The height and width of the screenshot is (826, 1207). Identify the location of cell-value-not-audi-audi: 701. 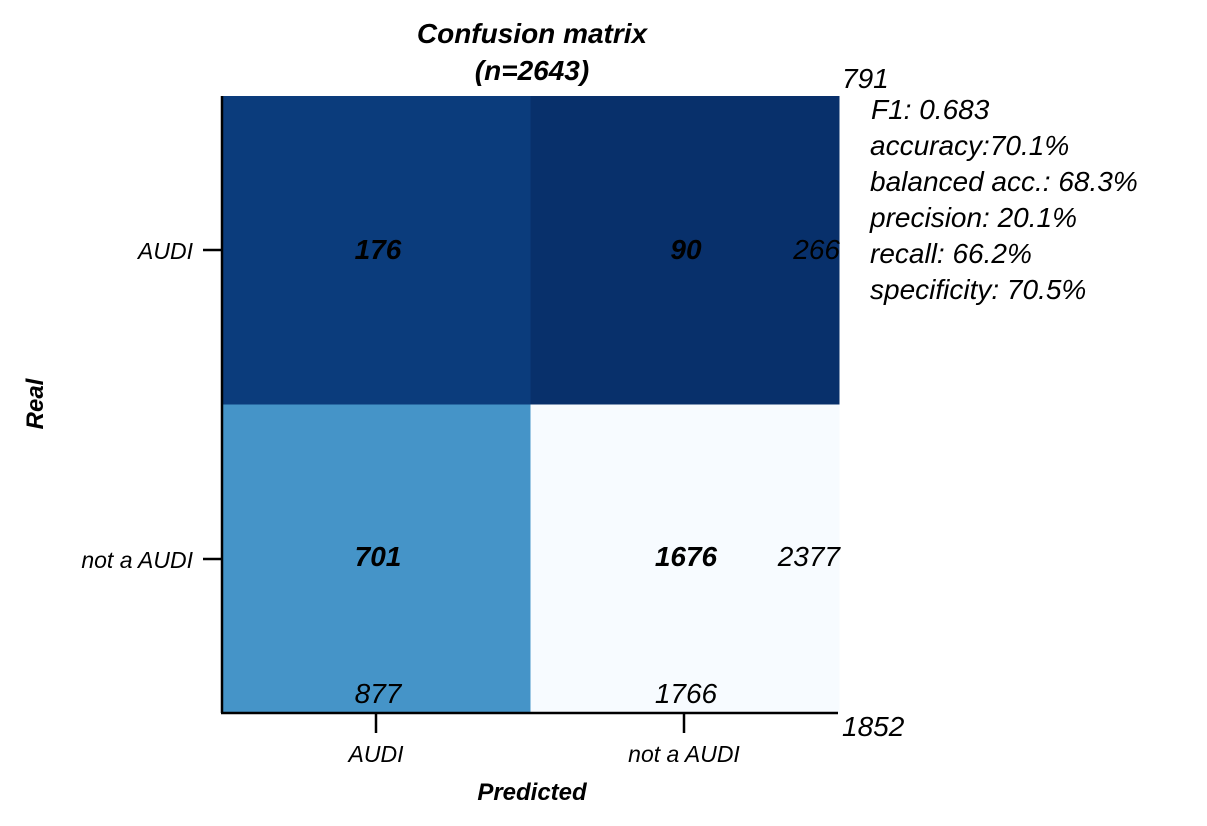
(378, 556).